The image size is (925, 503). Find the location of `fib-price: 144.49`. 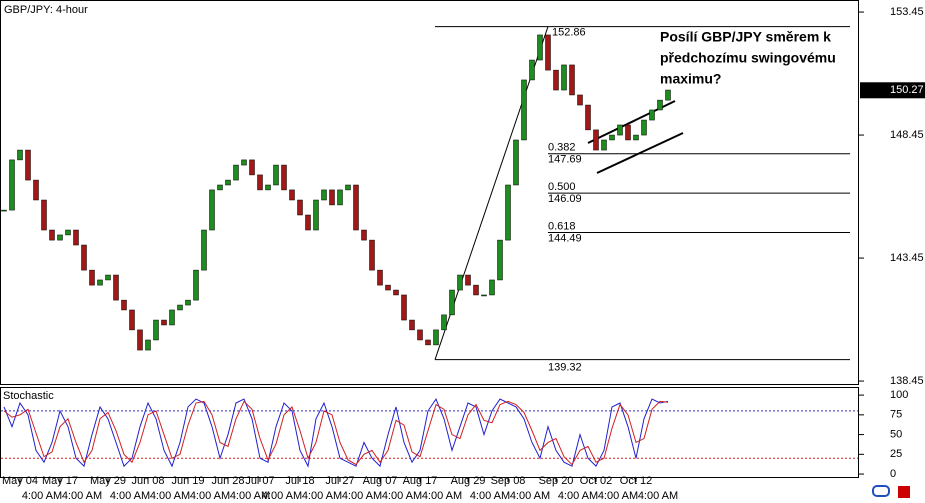

fib-price: 144.49 is located at coordinates (565, 238).